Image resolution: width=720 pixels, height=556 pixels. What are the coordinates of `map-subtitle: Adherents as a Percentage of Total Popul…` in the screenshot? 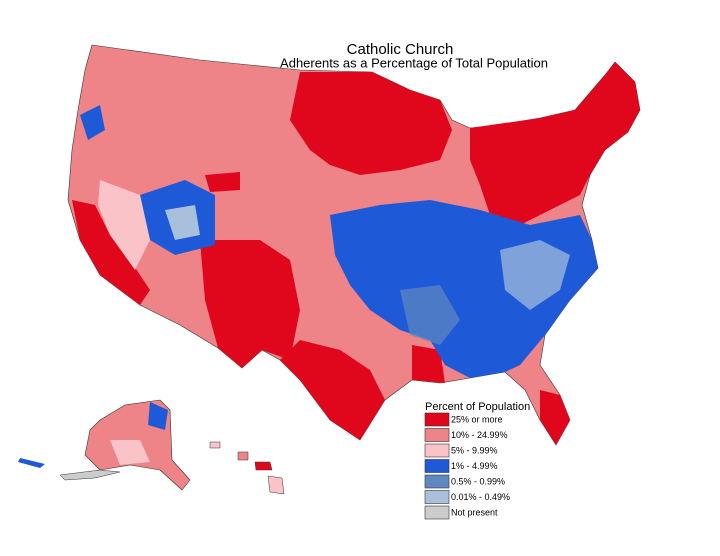 It's located at (414, 62).